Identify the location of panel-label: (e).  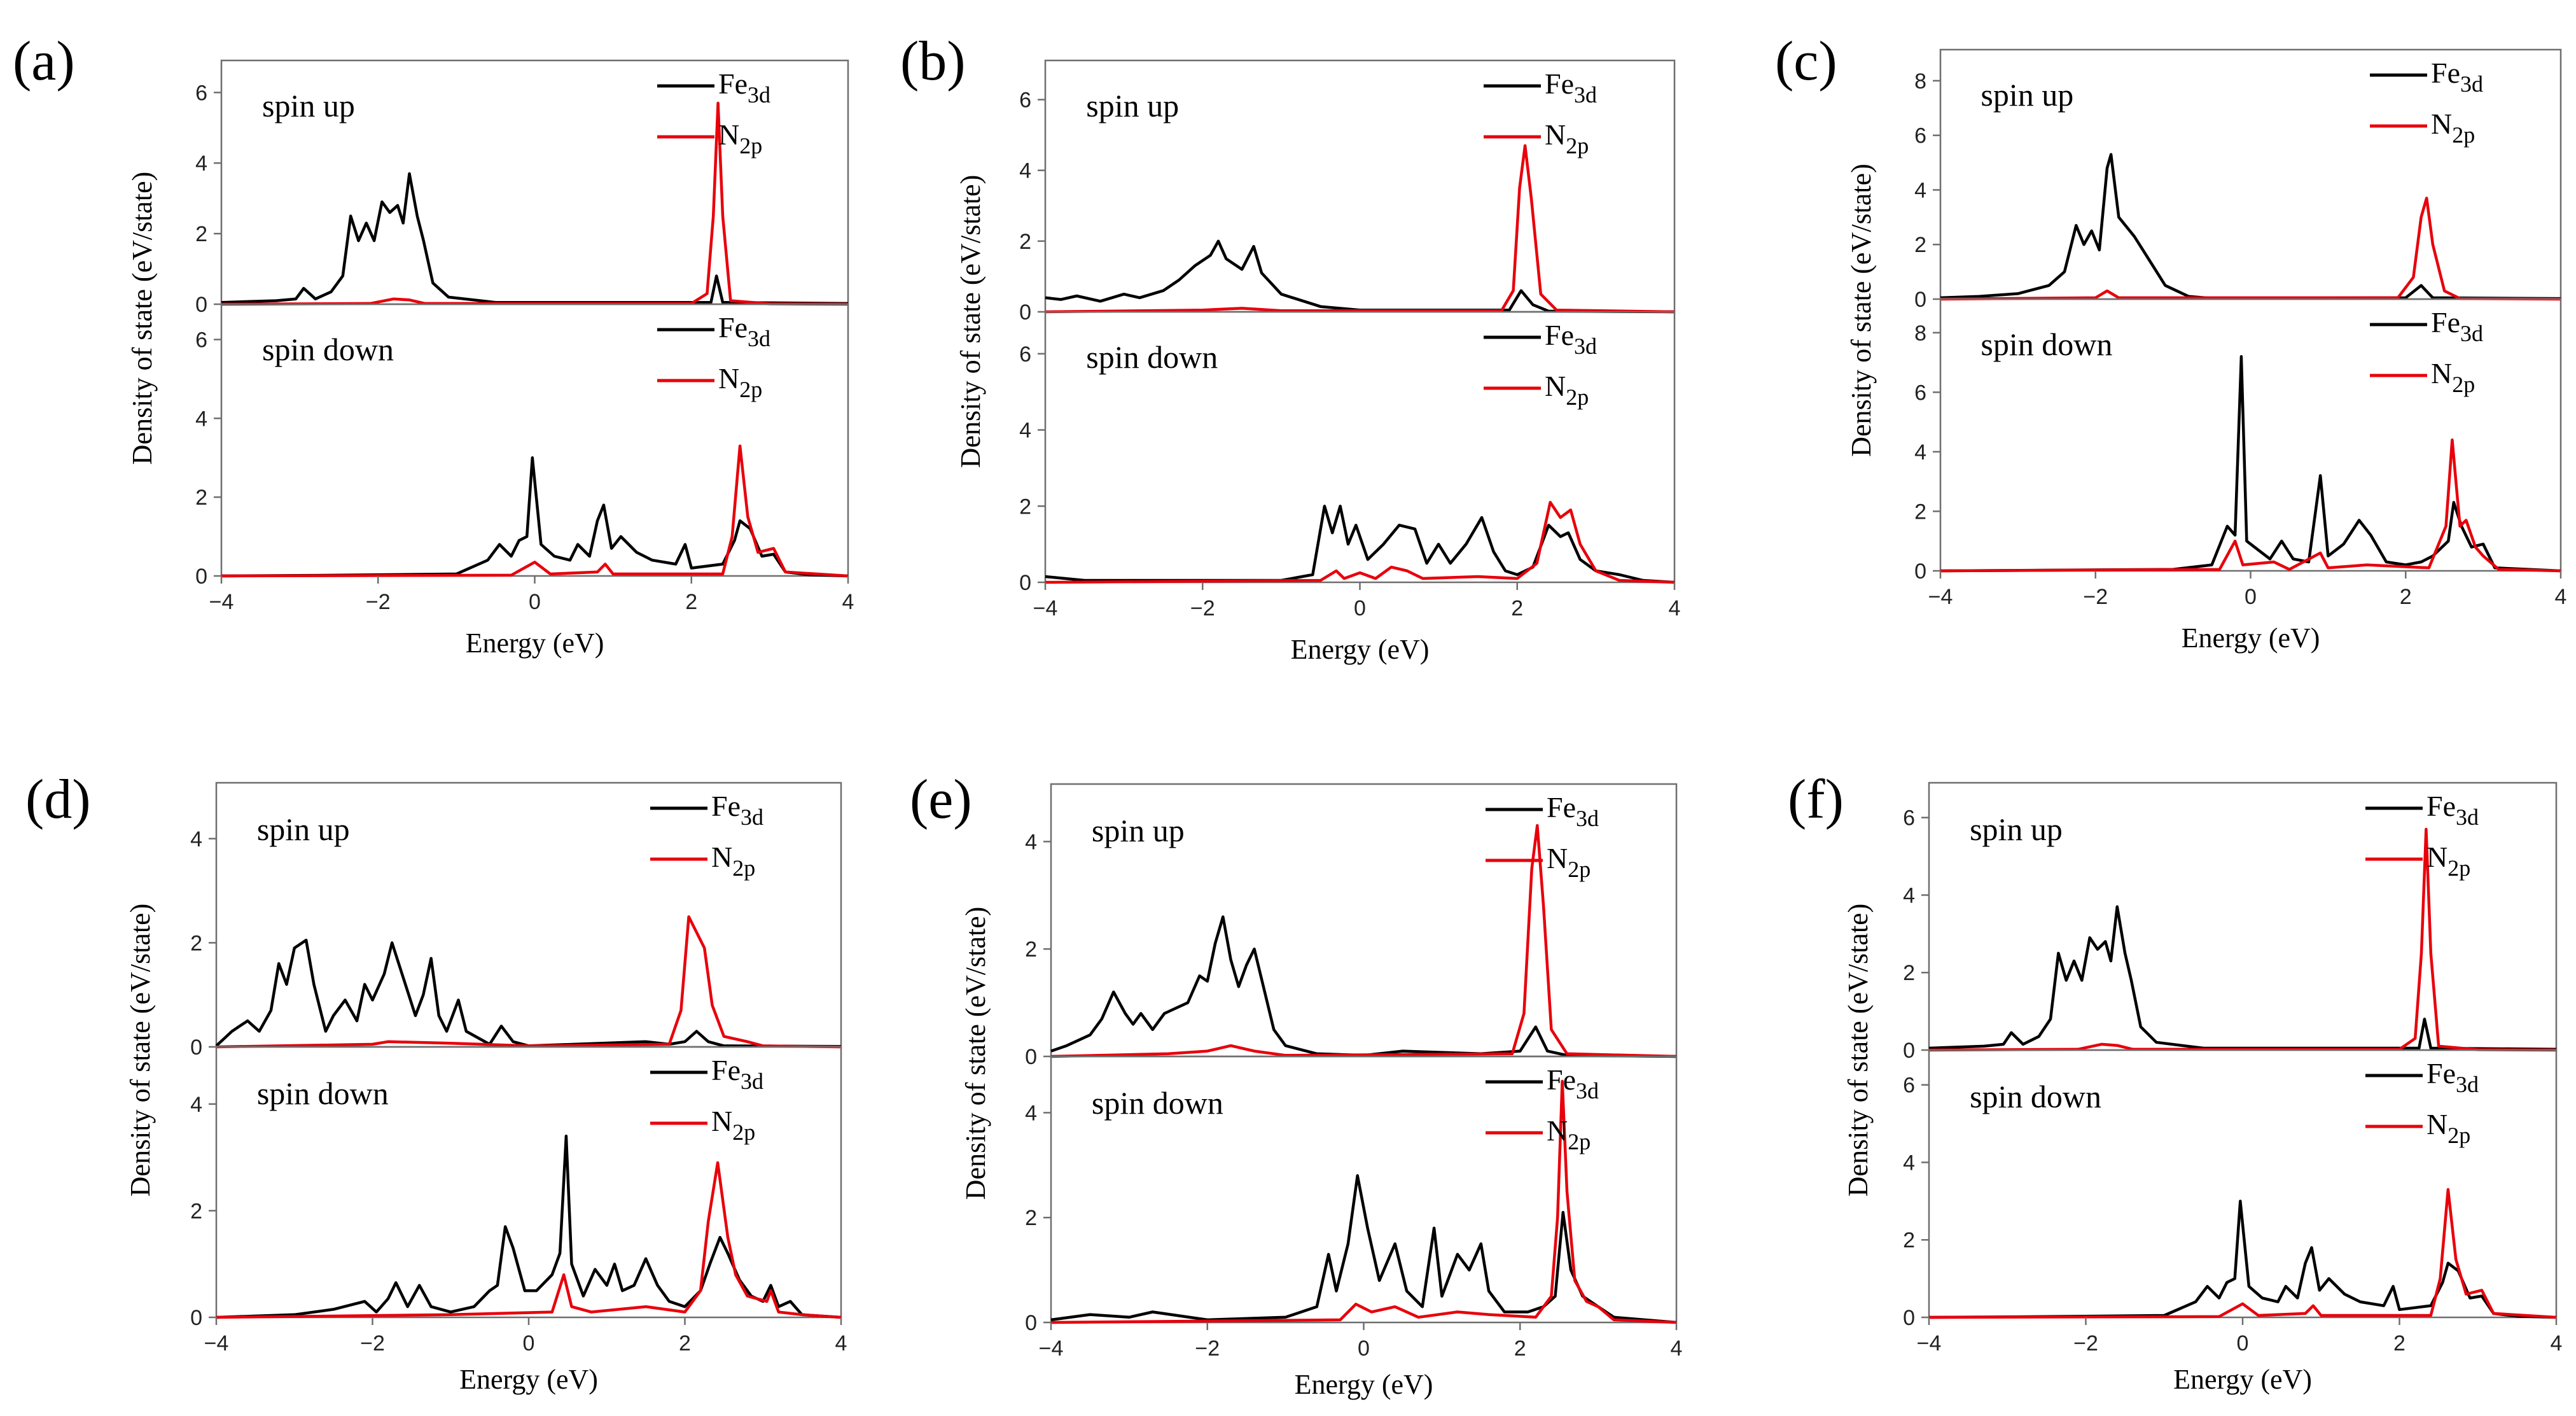
(941, 800).